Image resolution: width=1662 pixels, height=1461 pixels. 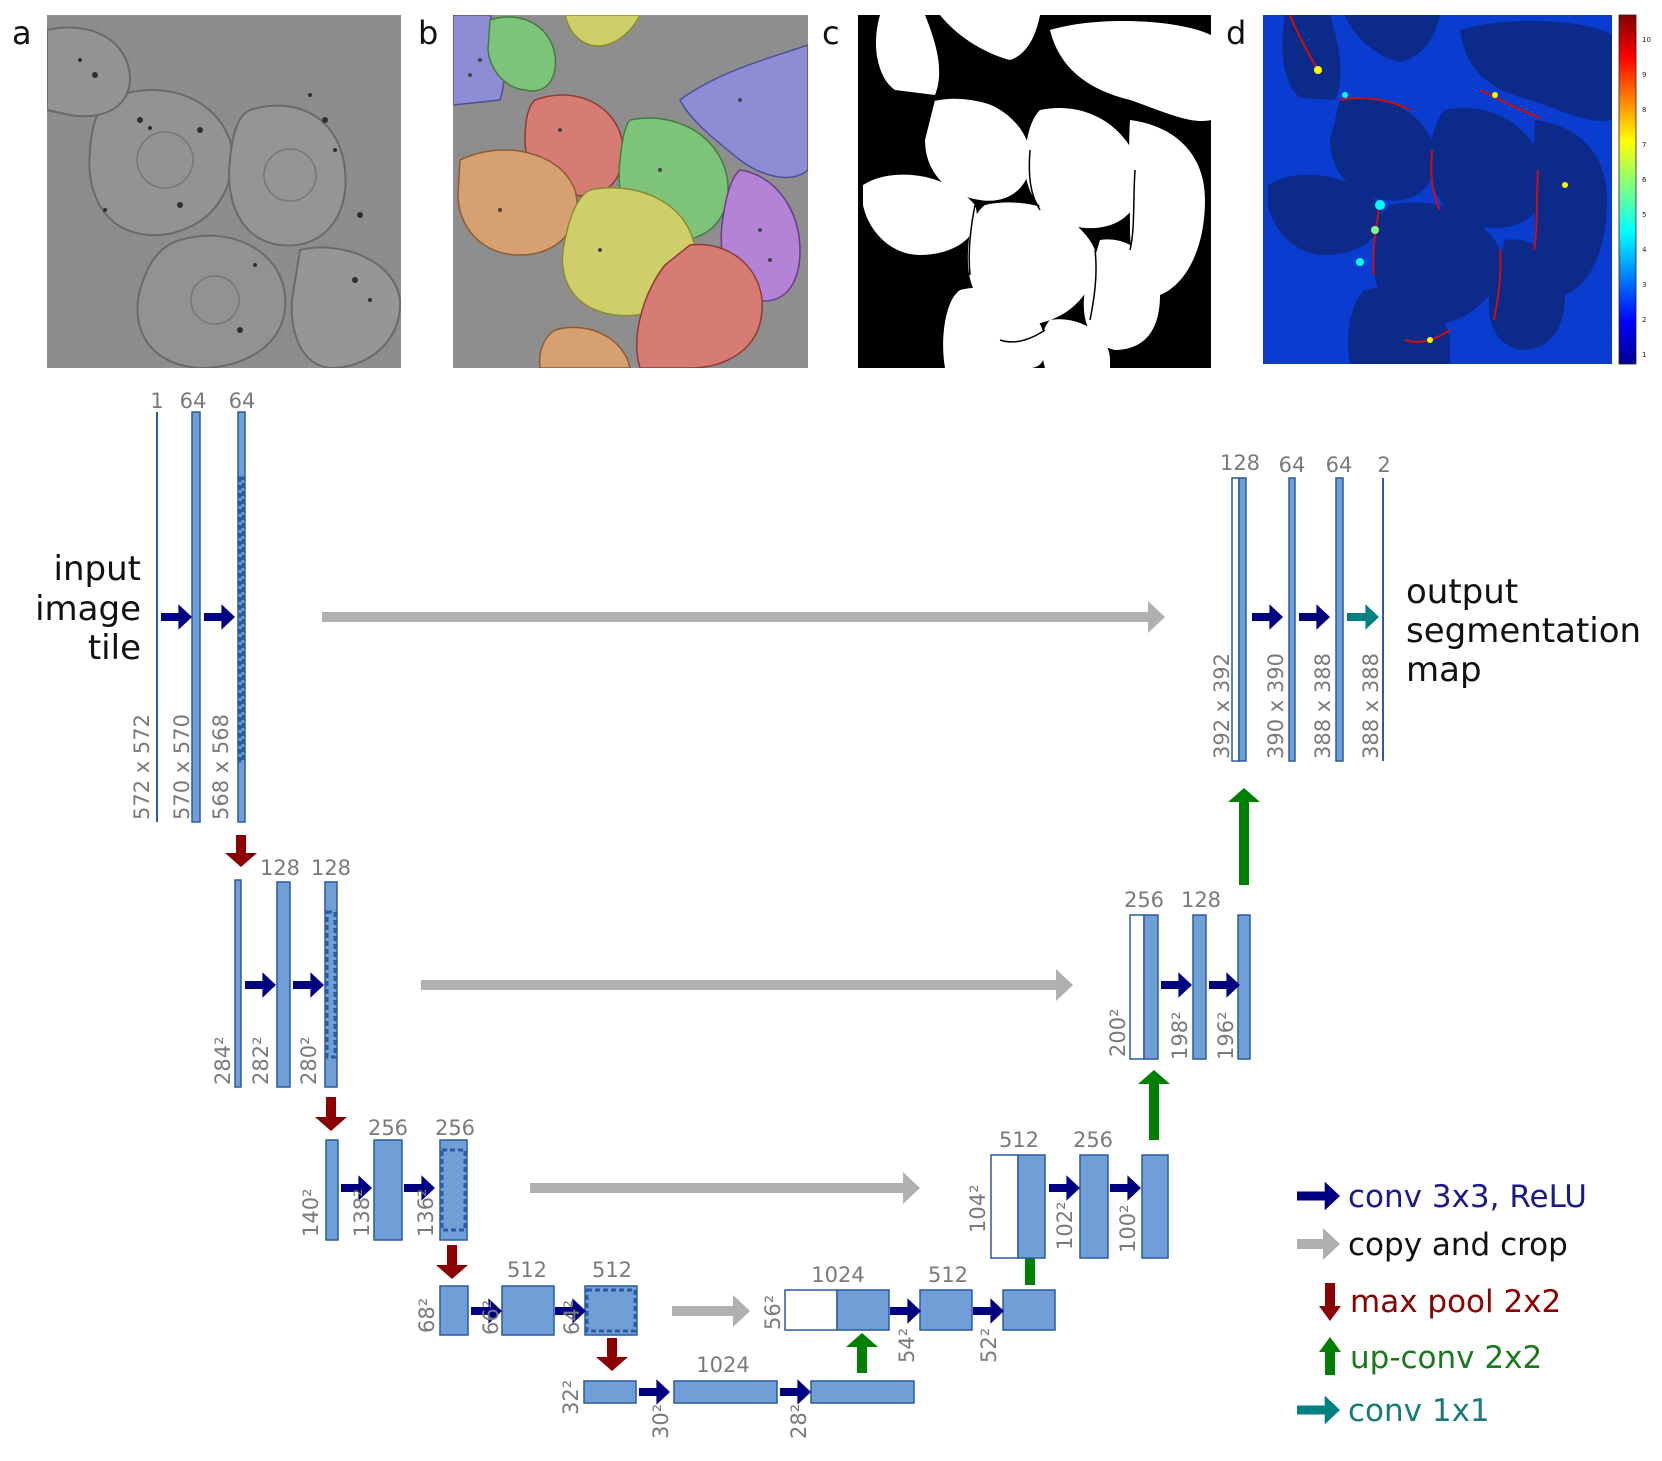 What do you see at coordinates (1627, 189) in the screenshot?
I see `colorbar` at bounding box center [1627, 189].